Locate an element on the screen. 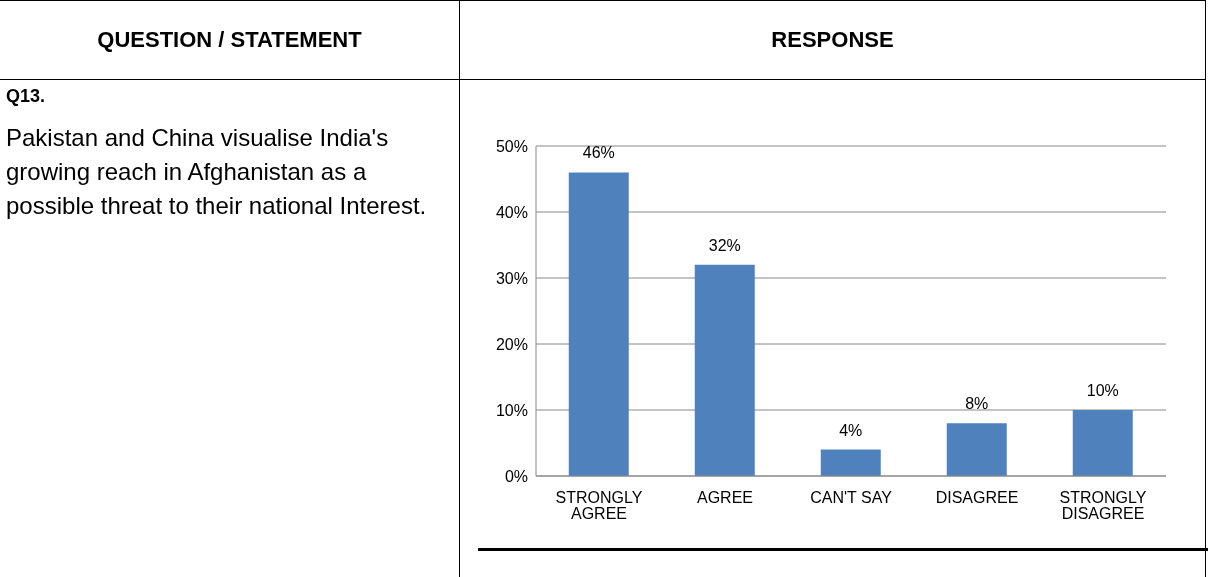 The height and width of the screenshot is (577, 1210). text: QUESTION / STATEMENT is located at coordinates (230, 40).